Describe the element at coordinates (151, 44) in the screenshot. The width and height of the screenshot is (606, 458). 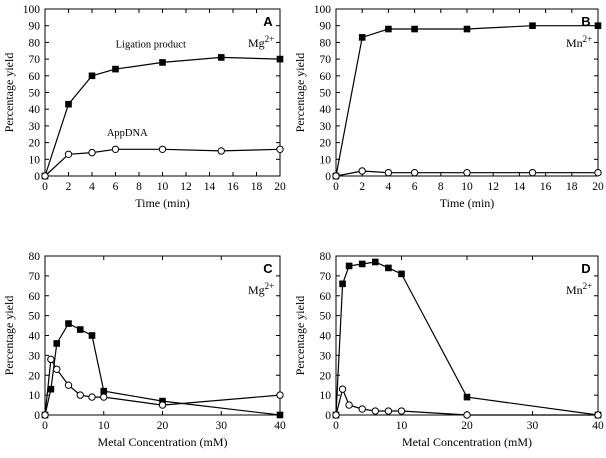
I see `series-annotation: Ligation product` at that location.